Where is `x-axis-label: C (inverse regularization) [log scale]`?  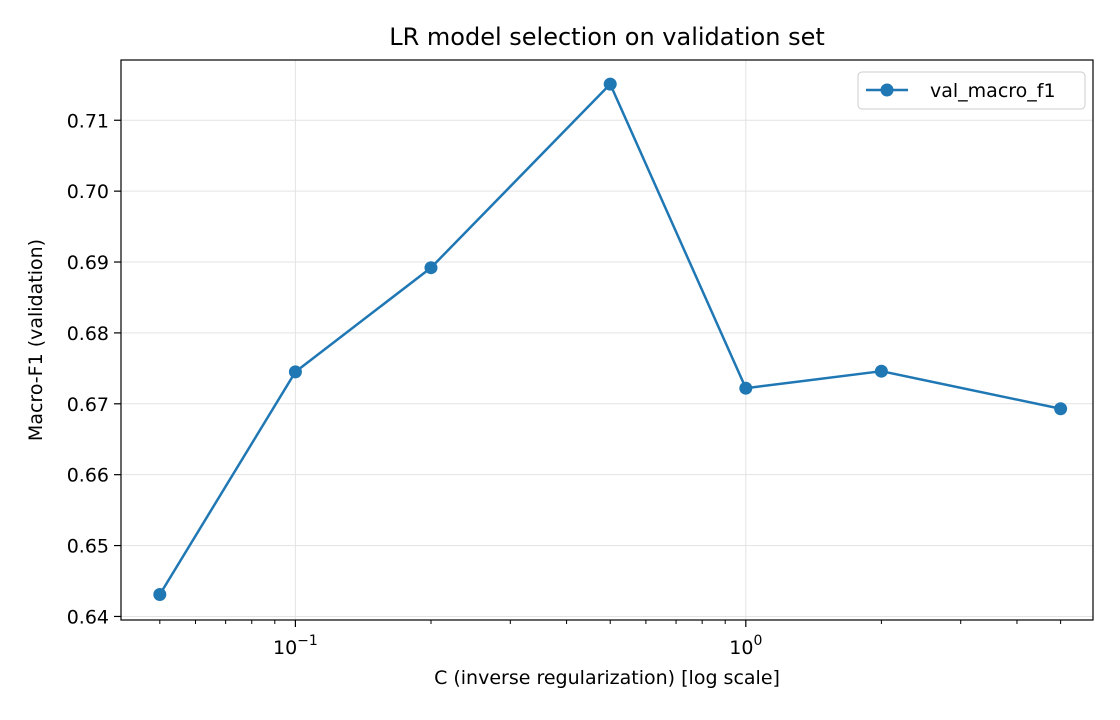 x-axis-label: C (inverse regularization) [log scale] is located at coordinates (607, 678).